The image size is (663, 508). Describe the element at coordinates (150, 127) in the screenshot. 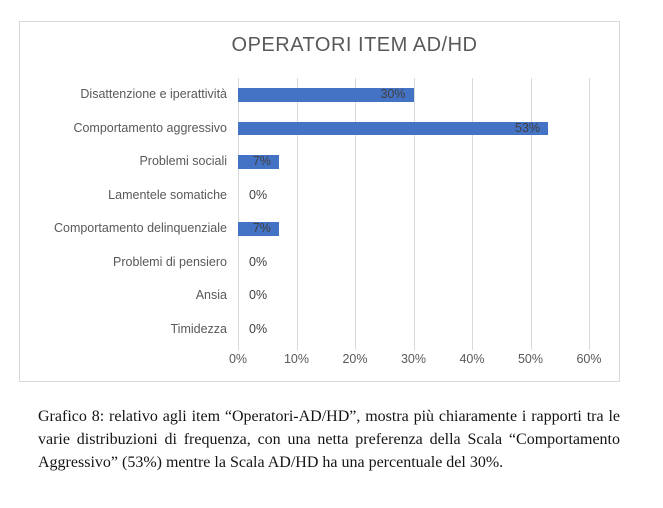

I see `category-label: Comportamento aggressivo` at that location.